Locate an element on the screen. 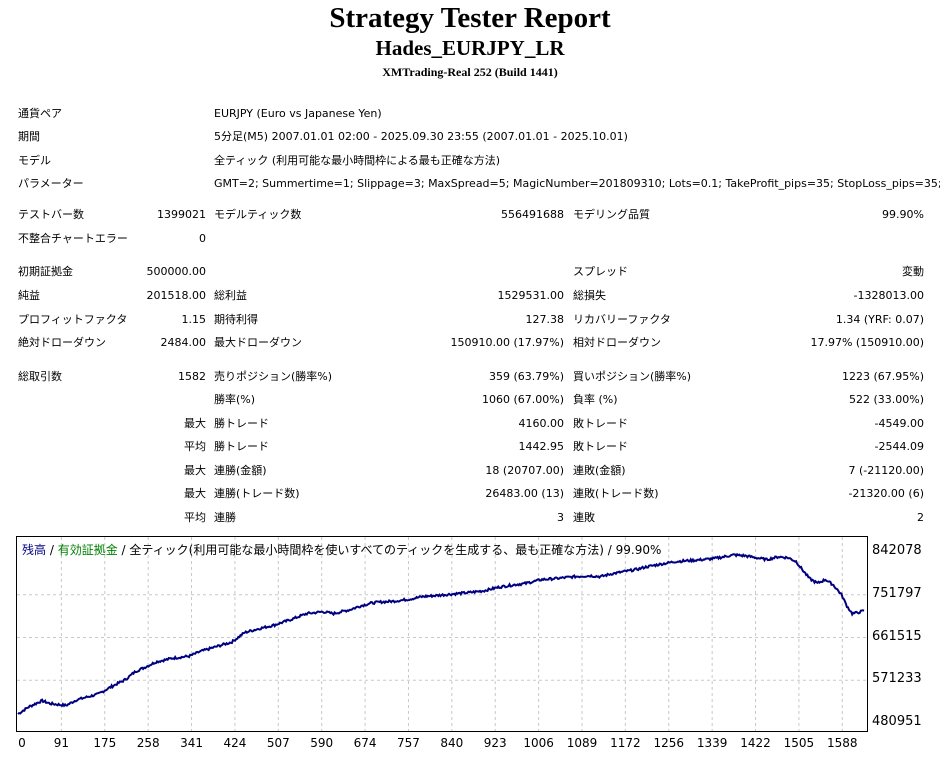 This screenshot has width=940, height=761. avg-win-label: 勝トレード is located at coordinates (241, 446).